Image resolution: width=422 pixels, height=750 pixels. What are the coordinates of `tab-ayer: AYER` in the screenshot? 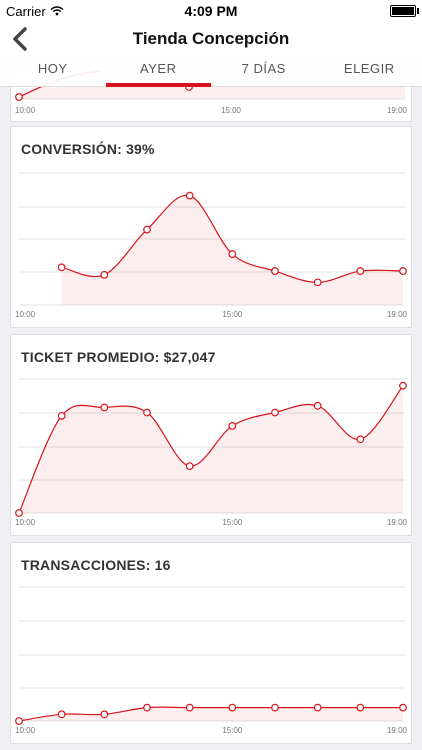 It's located at (158, 71).